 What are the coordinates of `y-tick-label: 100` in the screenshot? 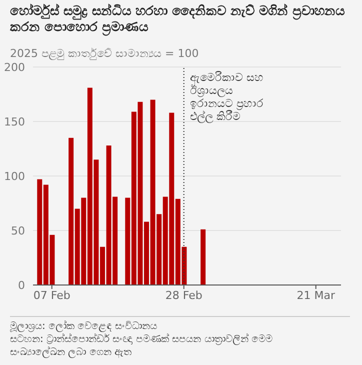 It's located at (14, 176).